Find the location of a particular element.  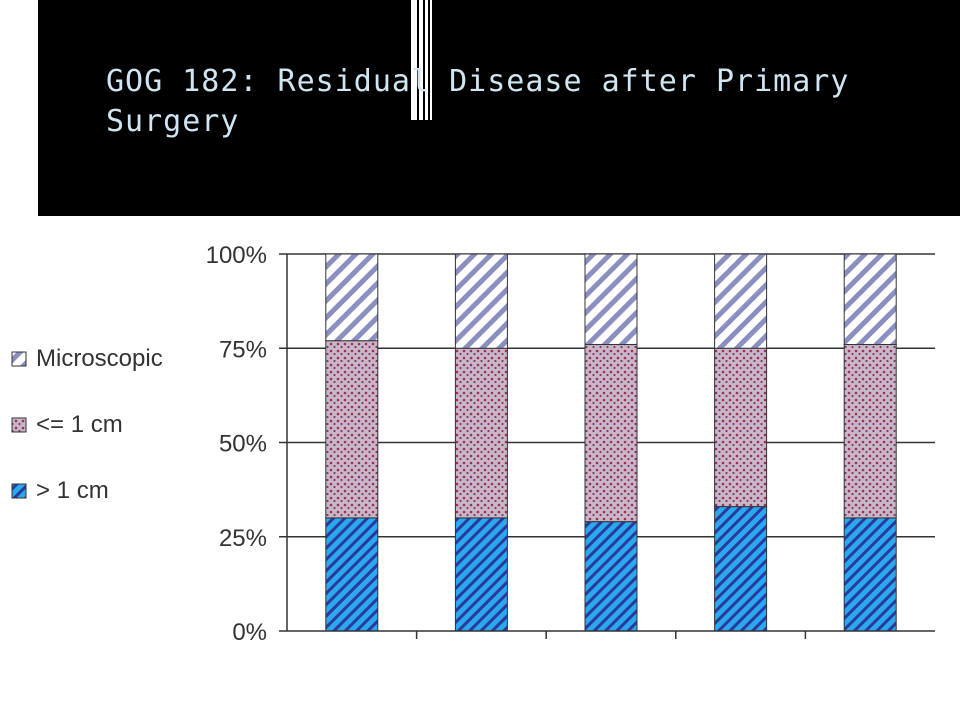

legend-label: <= 1 cm is located at coordinates (79, 424).